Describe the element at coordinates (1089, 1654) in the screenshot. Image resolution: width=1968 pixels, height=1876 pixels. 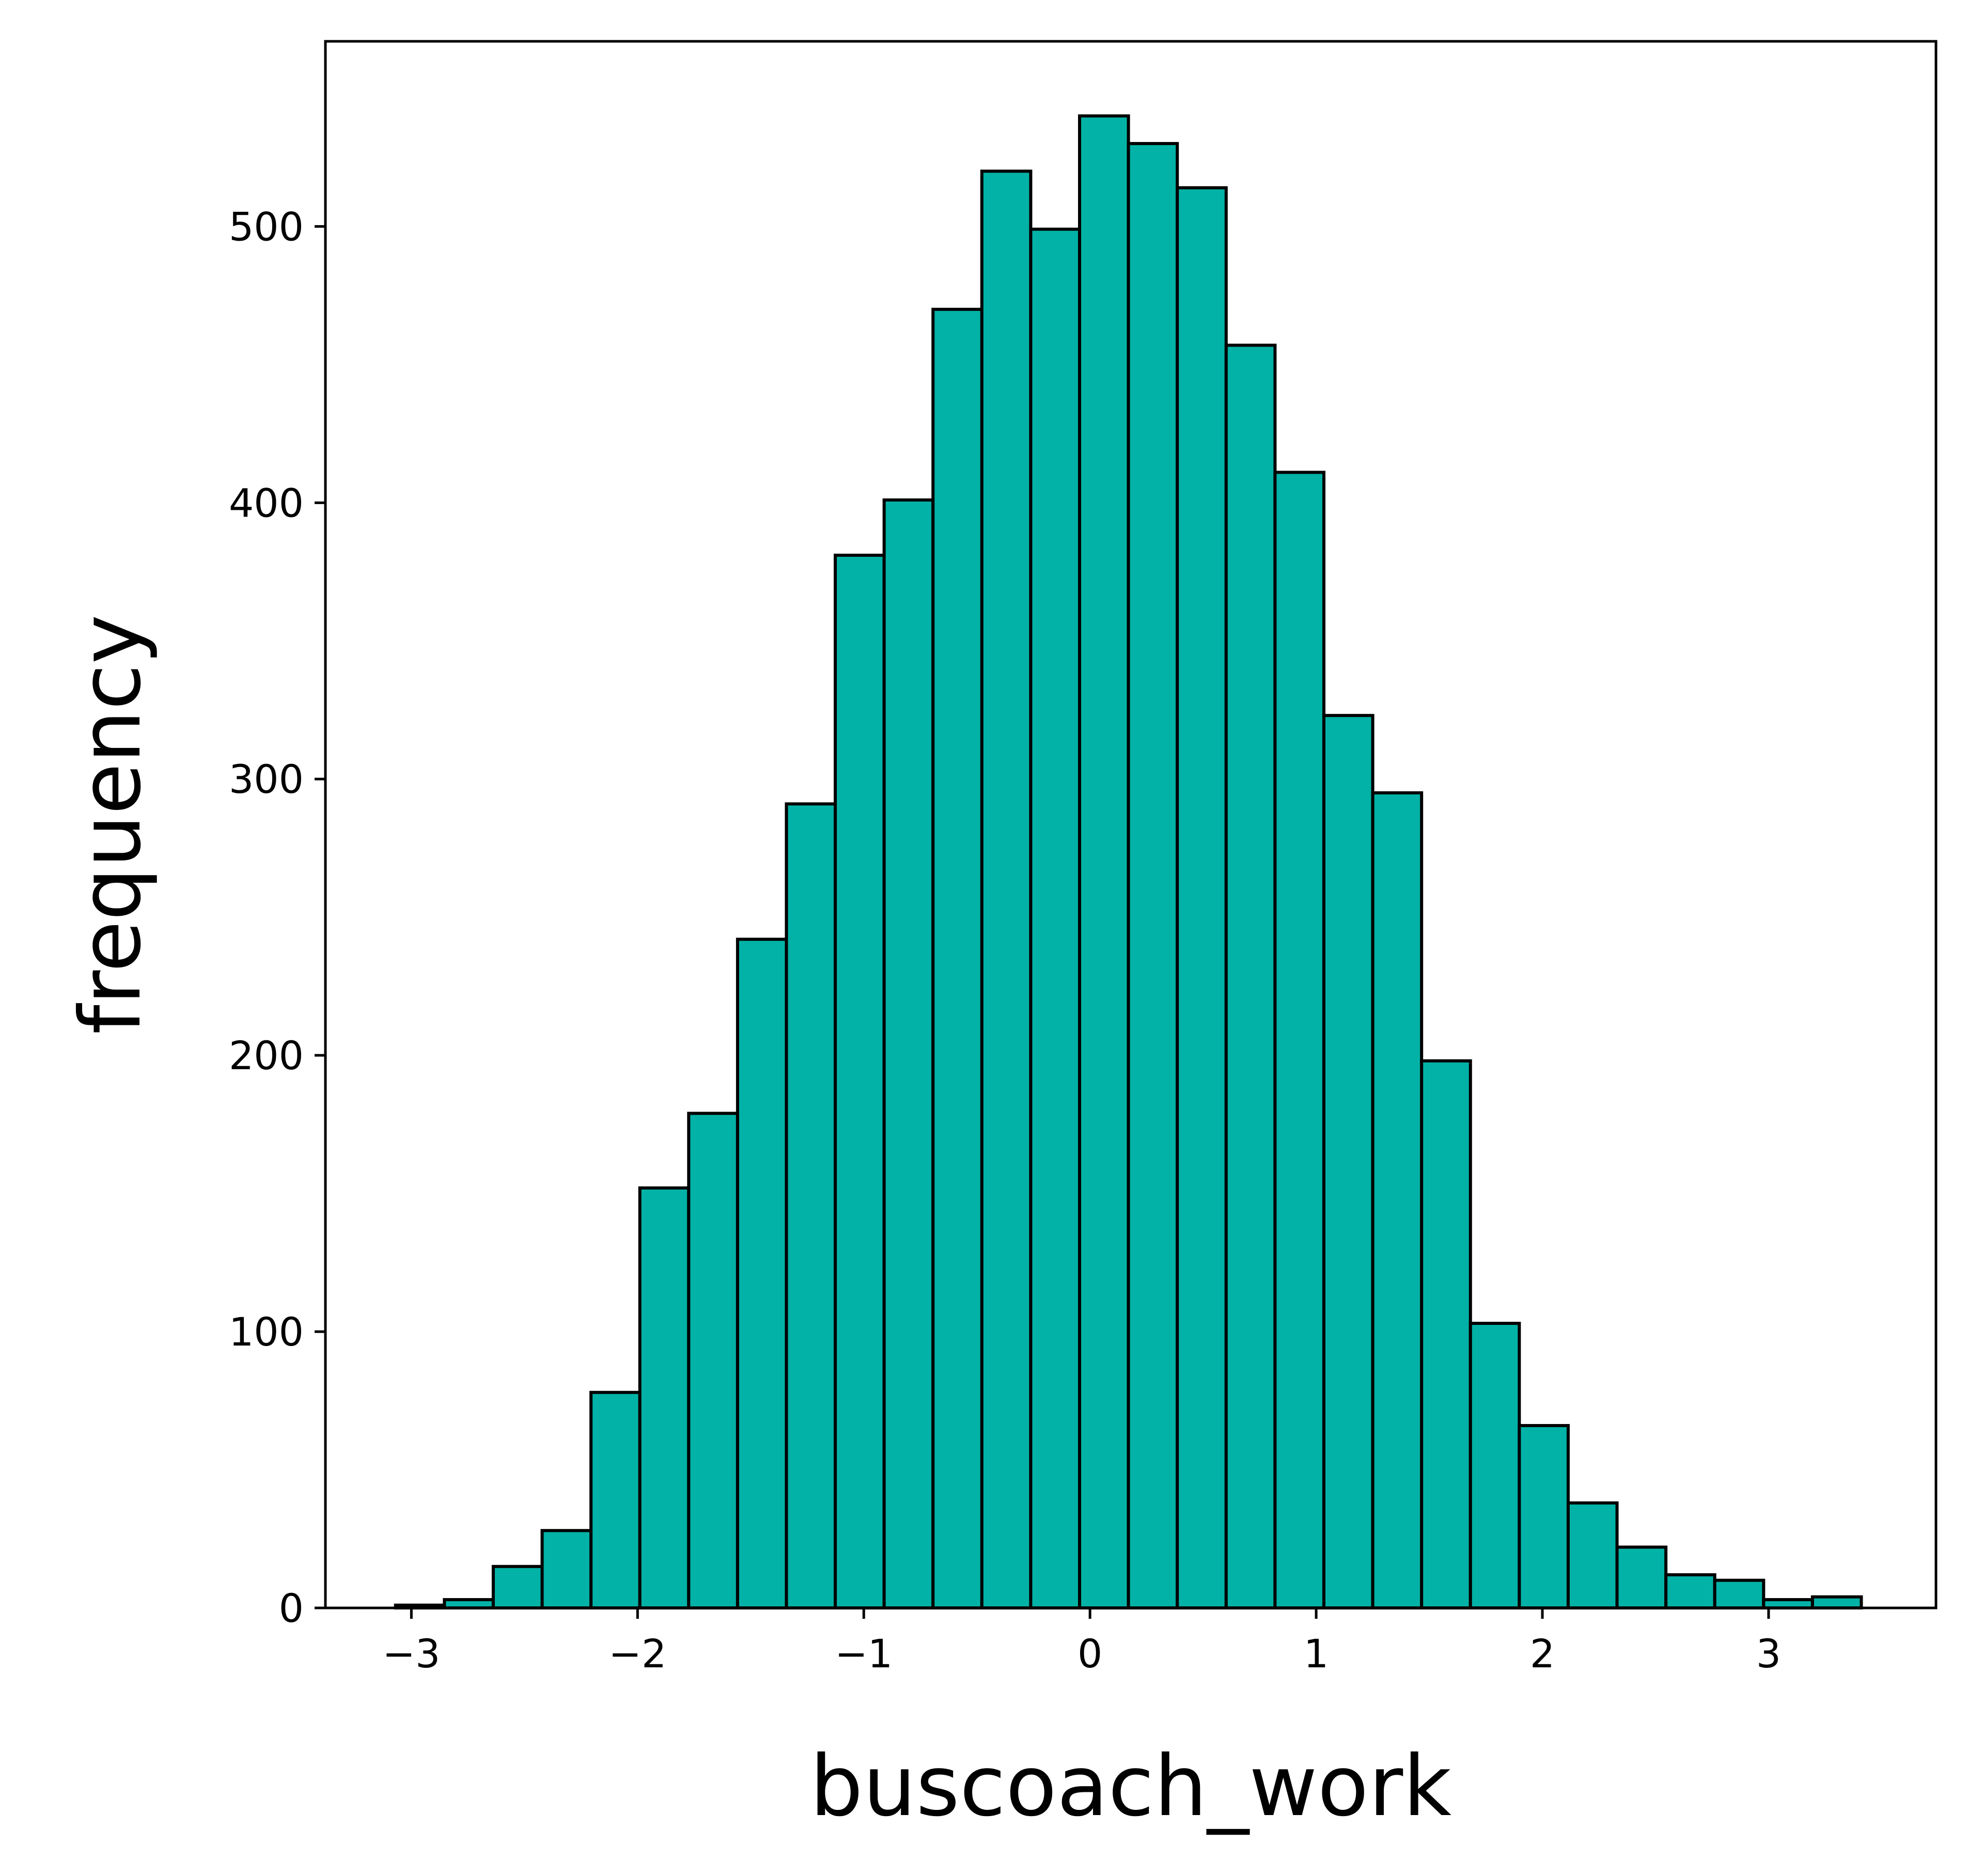
I see `x-tick-label: 0` at that location.